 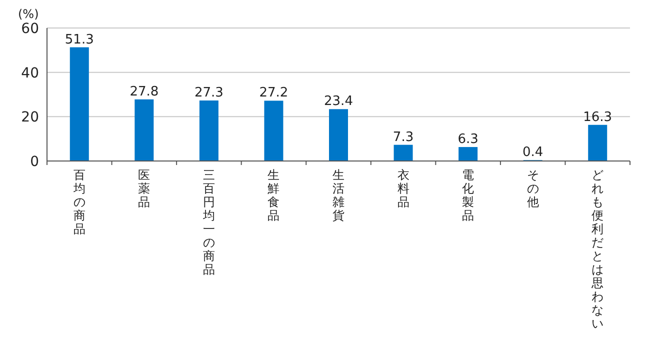 I want to click on y-tick-label: 0, so click(x=34, y=162).